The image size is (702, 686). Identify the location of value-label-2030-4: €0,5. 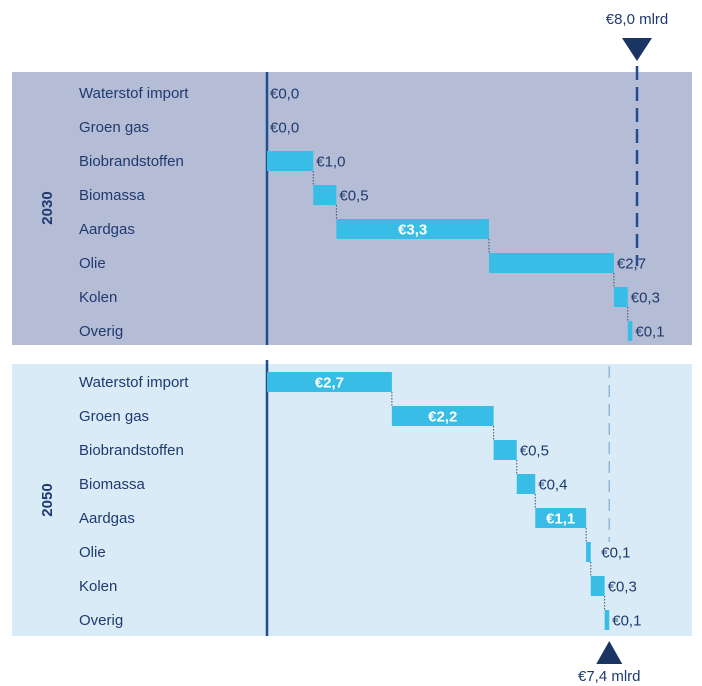
(353, 196).